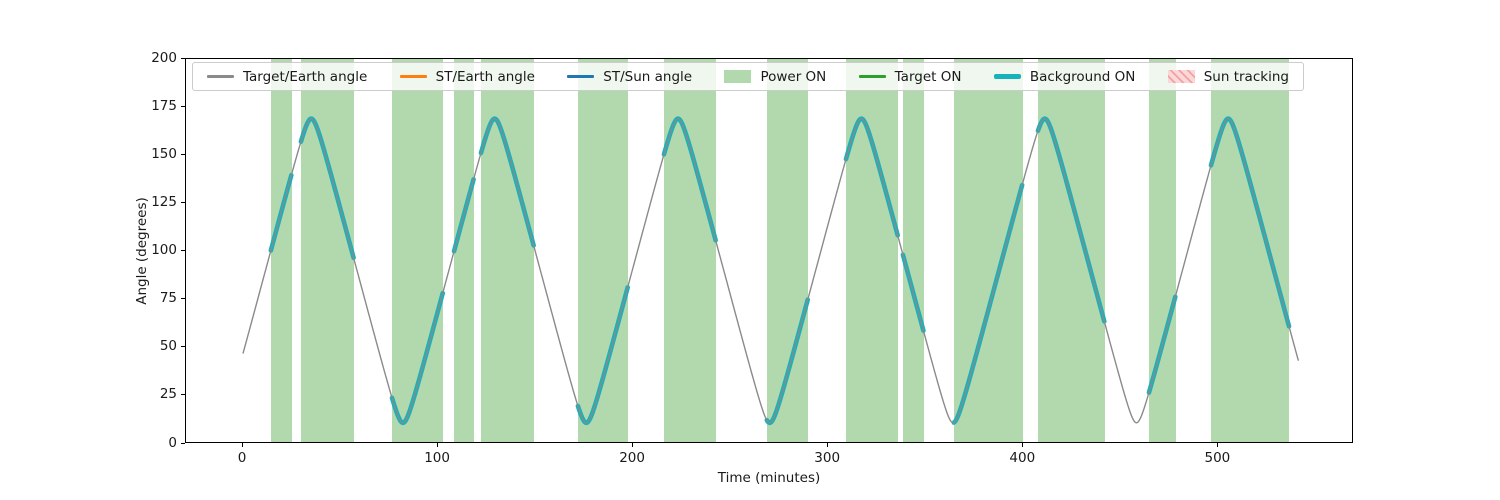 The height and width of the screenshot is (500, 1500). I want to click on x-tick-label: 500, so click(1217, 458).